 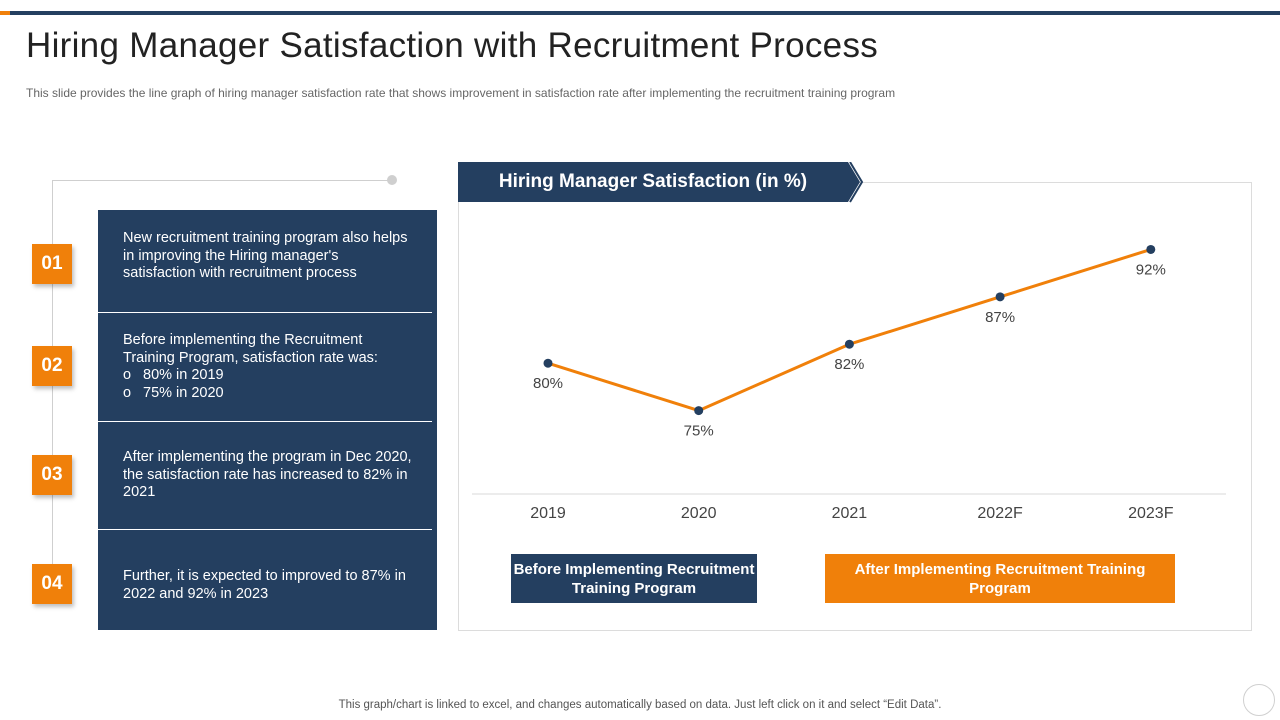 I want to click on x-tick-label: 2019, so click(x=548, y=513).